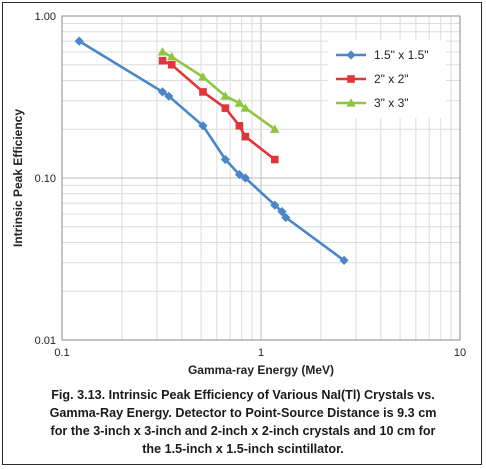 The image size is (486, 469). I want to click on legend-item: 1.5" x 1.5", so click(382, 55).